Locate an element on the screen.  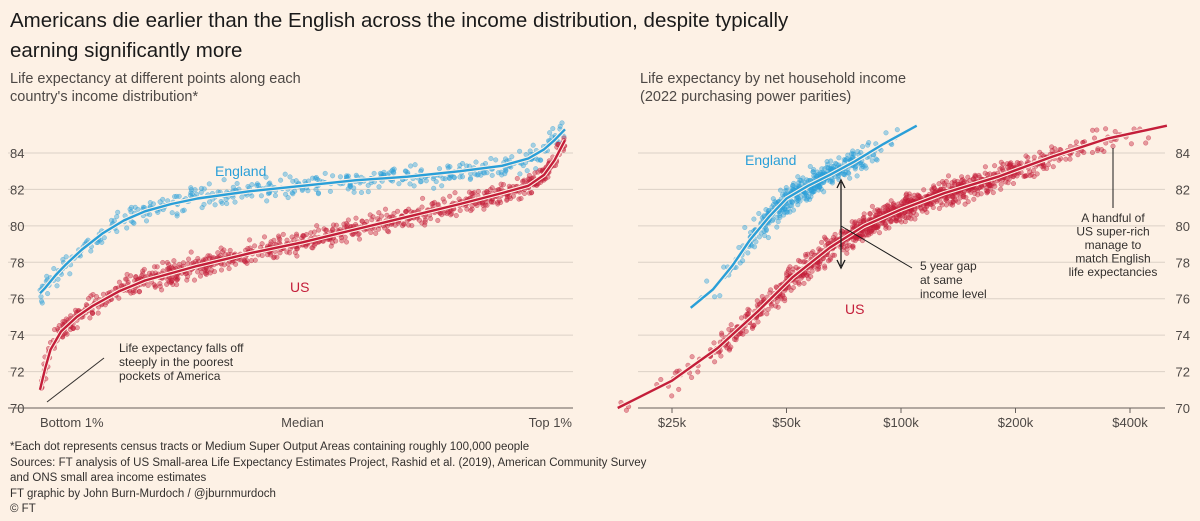
y-tick-label: 70 is located at coordinates (1183, 408).